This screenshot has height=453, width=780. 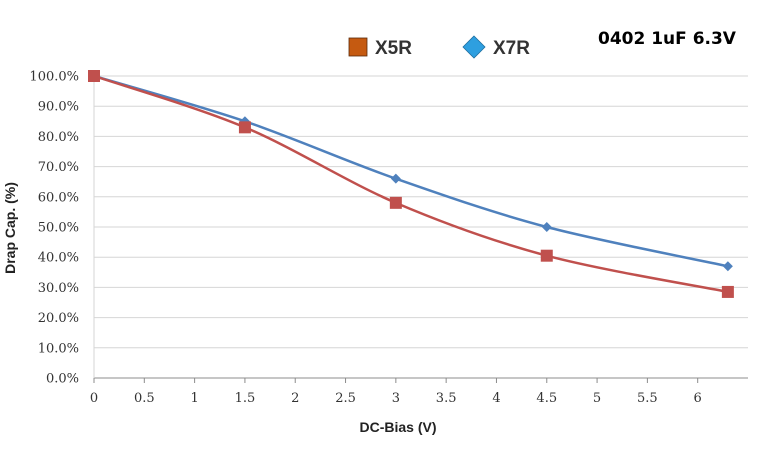 What do you see at coordinates (446, 398) in the screenshot?
I see `x-tick-label: 3.5` at bounding box center [446, 398].